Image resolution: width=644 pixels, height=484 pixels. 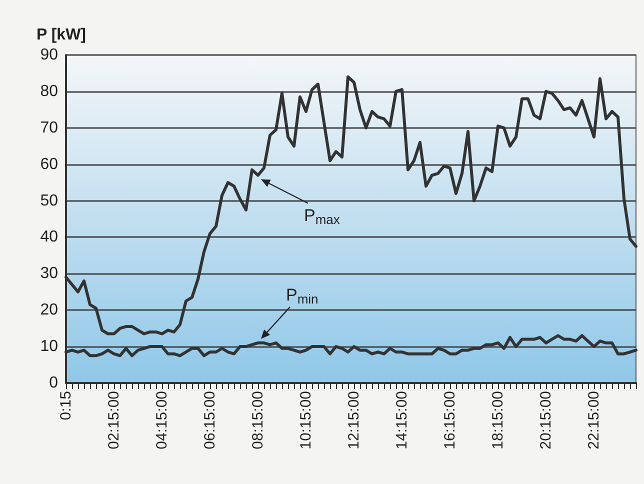 I want to click on y-tick-label: 40, so click(x=49, y=237).